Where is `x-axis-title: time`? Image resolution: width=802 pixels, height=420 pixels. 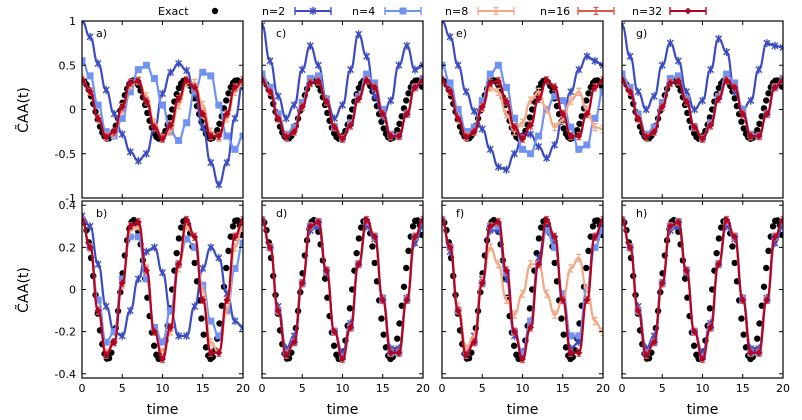
x-axis-title: time is located at coordinates (523, 410).